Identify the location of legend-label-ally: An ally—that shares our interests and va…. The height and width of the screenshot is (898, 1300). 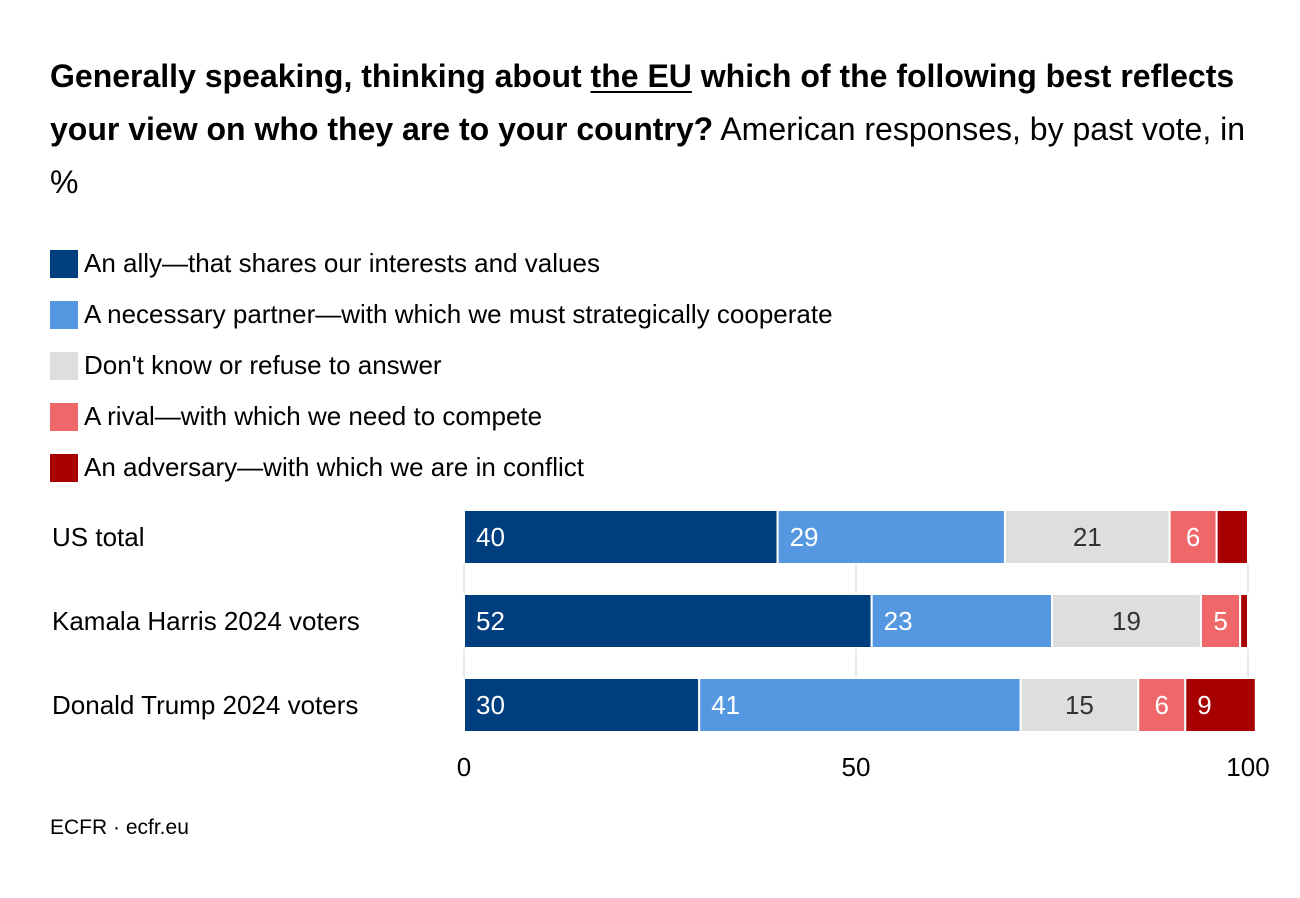
(342, 263).